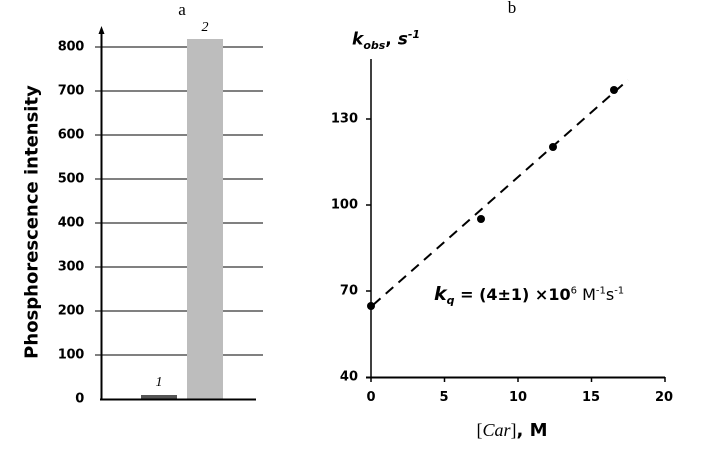 The height and width of the screenshot is (452, 707). Describe the element at coordinates (101, 30) in the screenshot. I see `panel-a-y-arrow-icon` at that location.